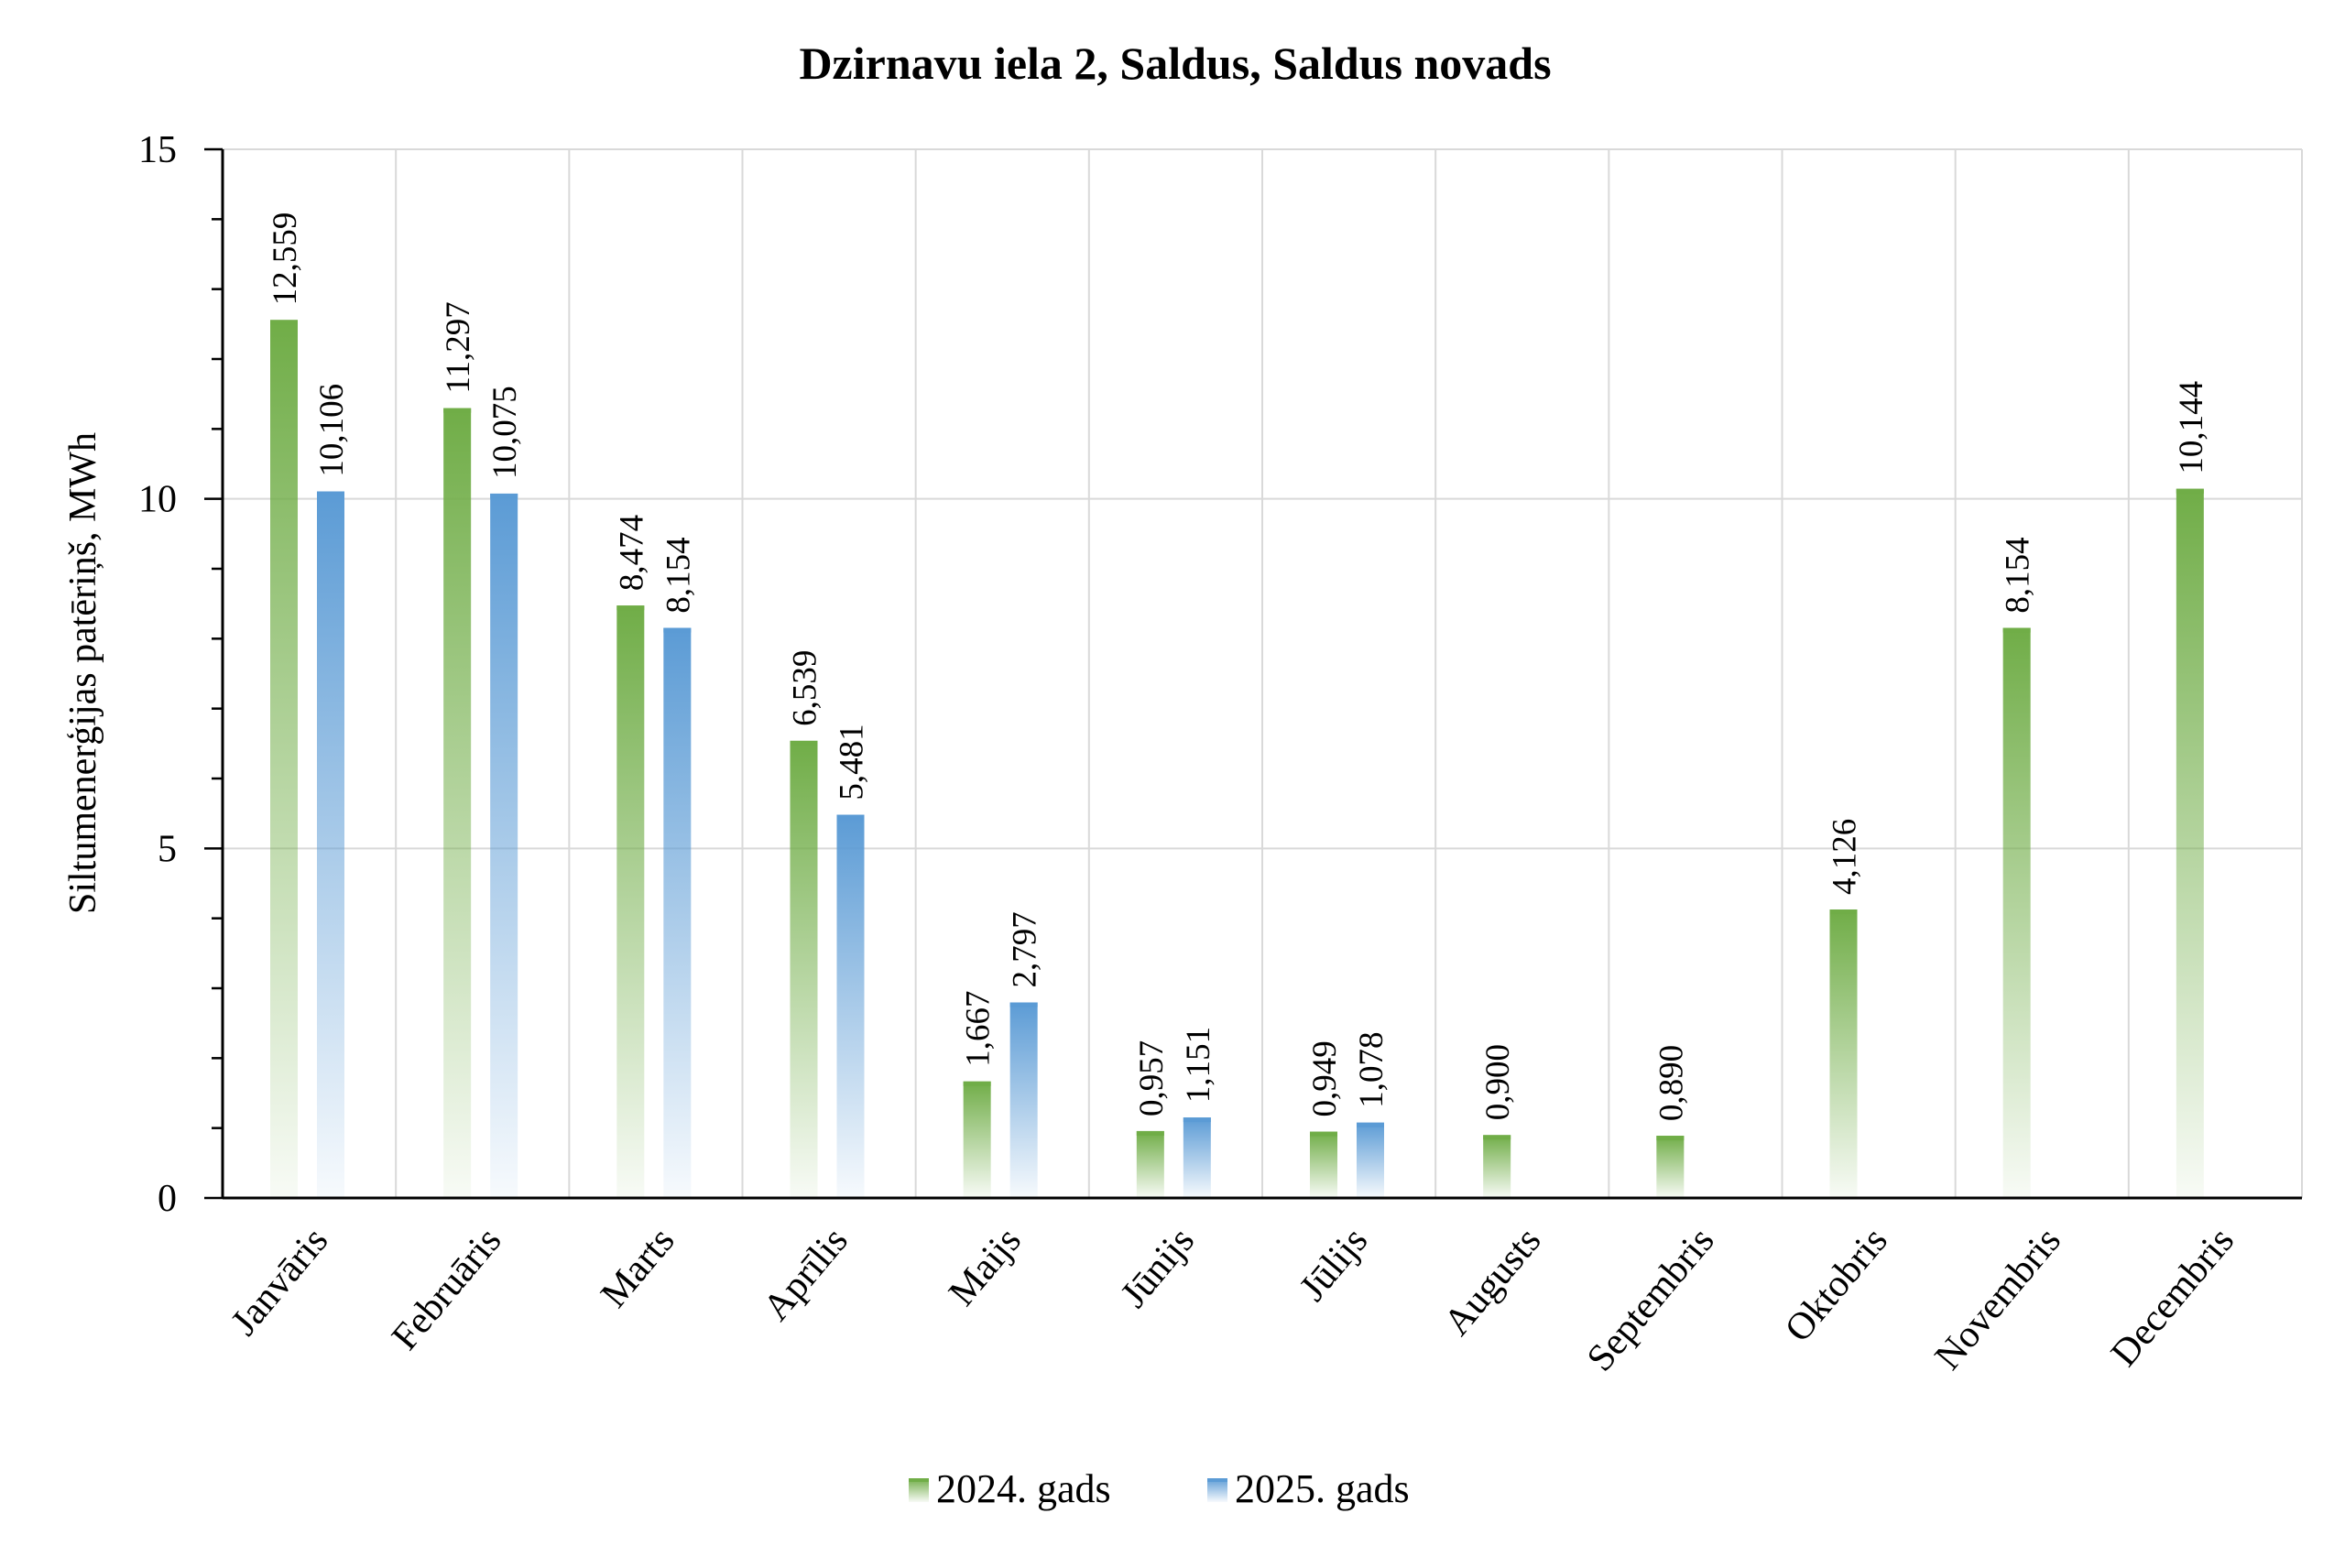 The image size is (2345, 1568). What do you see at coordinates (1325, 1078) in the screenshot?
I see `data-label: 0,949` at bounding box center [1325, 1078].